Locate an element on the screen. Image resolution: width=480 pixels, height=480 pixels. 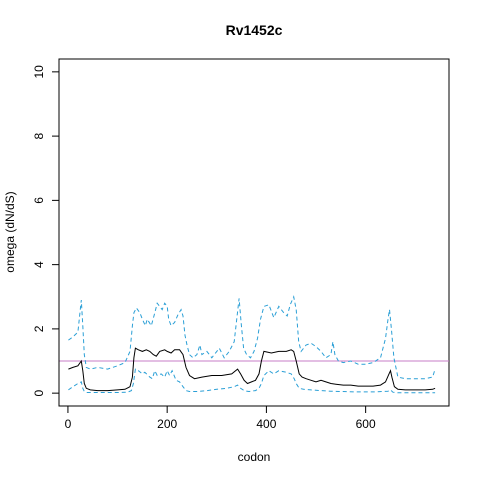
x-tick-label: 0 is located at coordinates (68, 424).